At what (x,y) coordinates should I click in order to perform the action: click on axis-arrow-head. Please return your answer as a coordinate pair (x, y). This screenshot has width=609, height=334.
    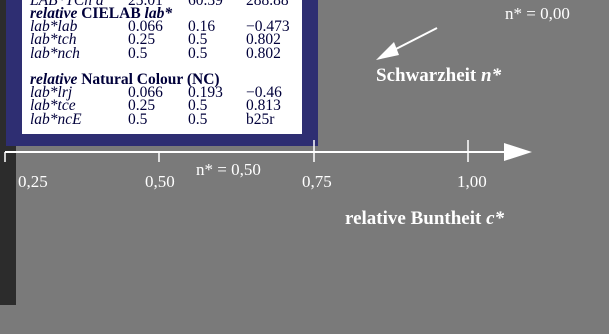
    Looking at the image, I should click on (518, 152).